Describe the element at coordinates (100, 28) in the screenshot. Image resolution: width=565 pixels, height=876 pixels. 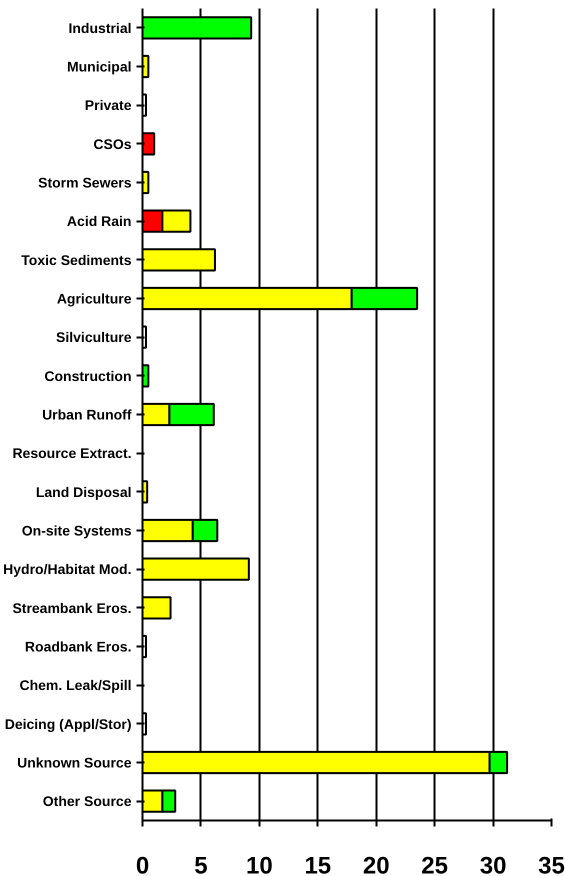
I see `y-tick-label: Industrial` at that location.